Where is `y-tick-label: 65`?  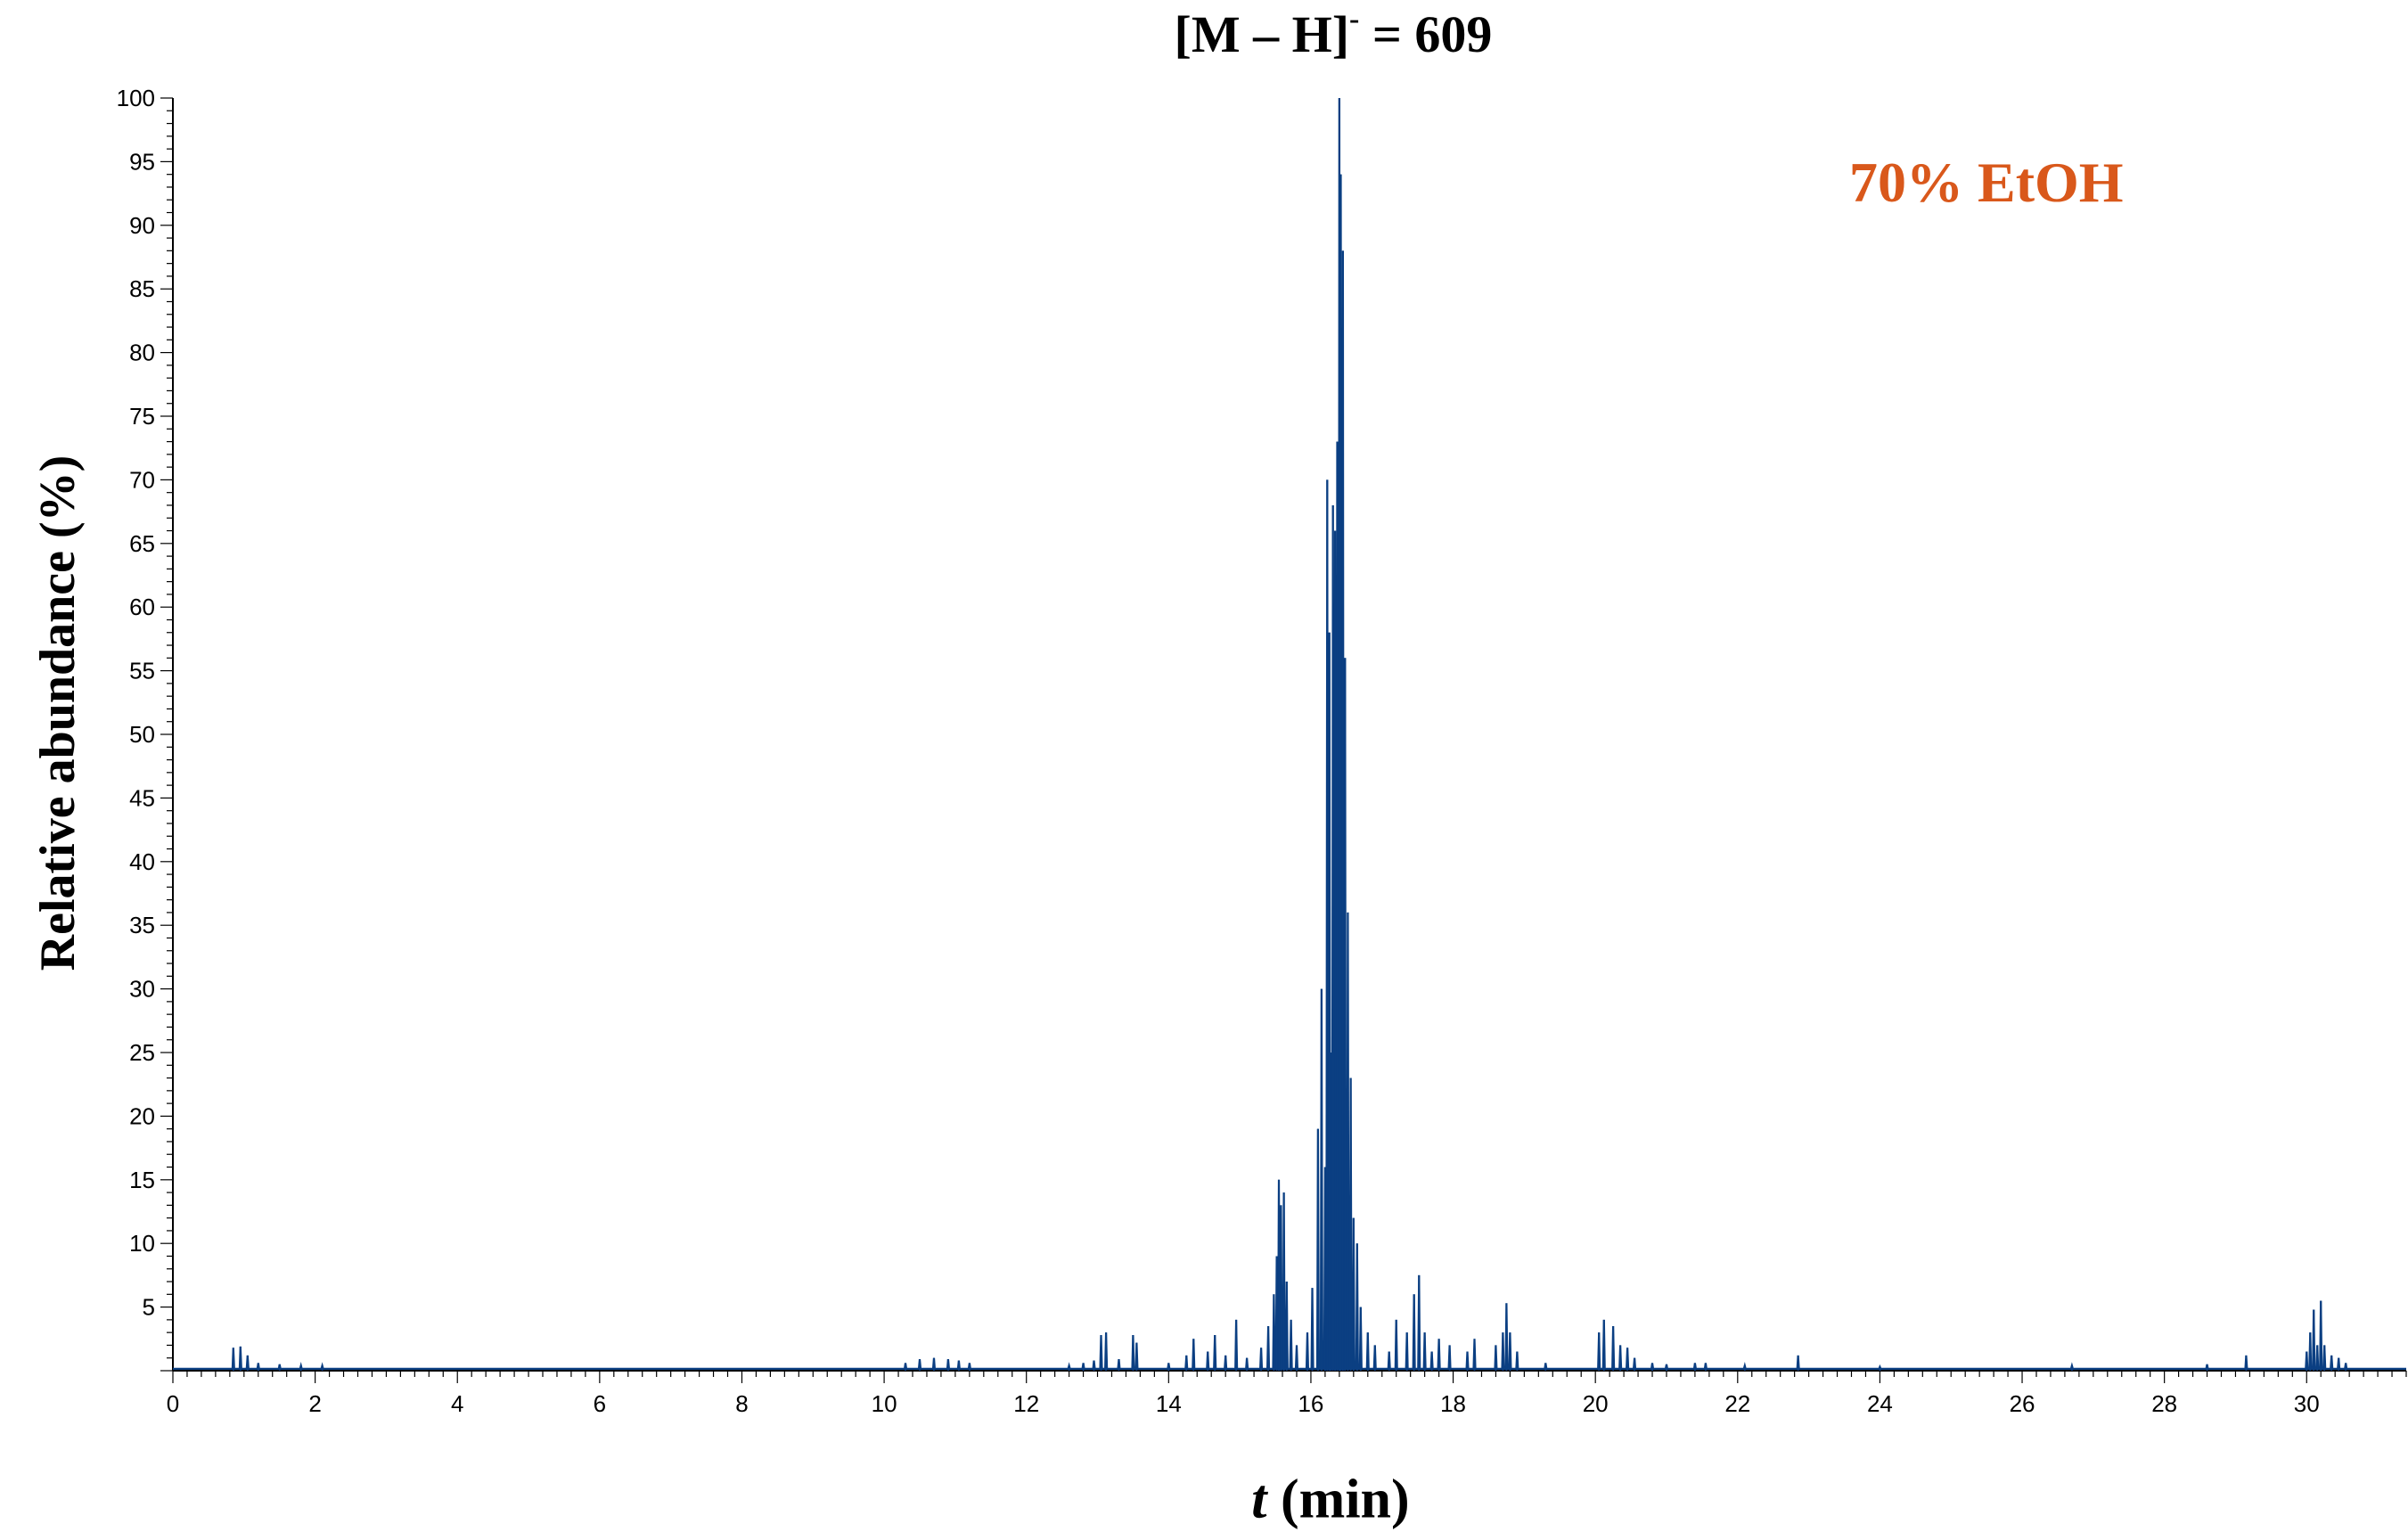 y-tick-label: 65 is located at coordinates (142, 543).